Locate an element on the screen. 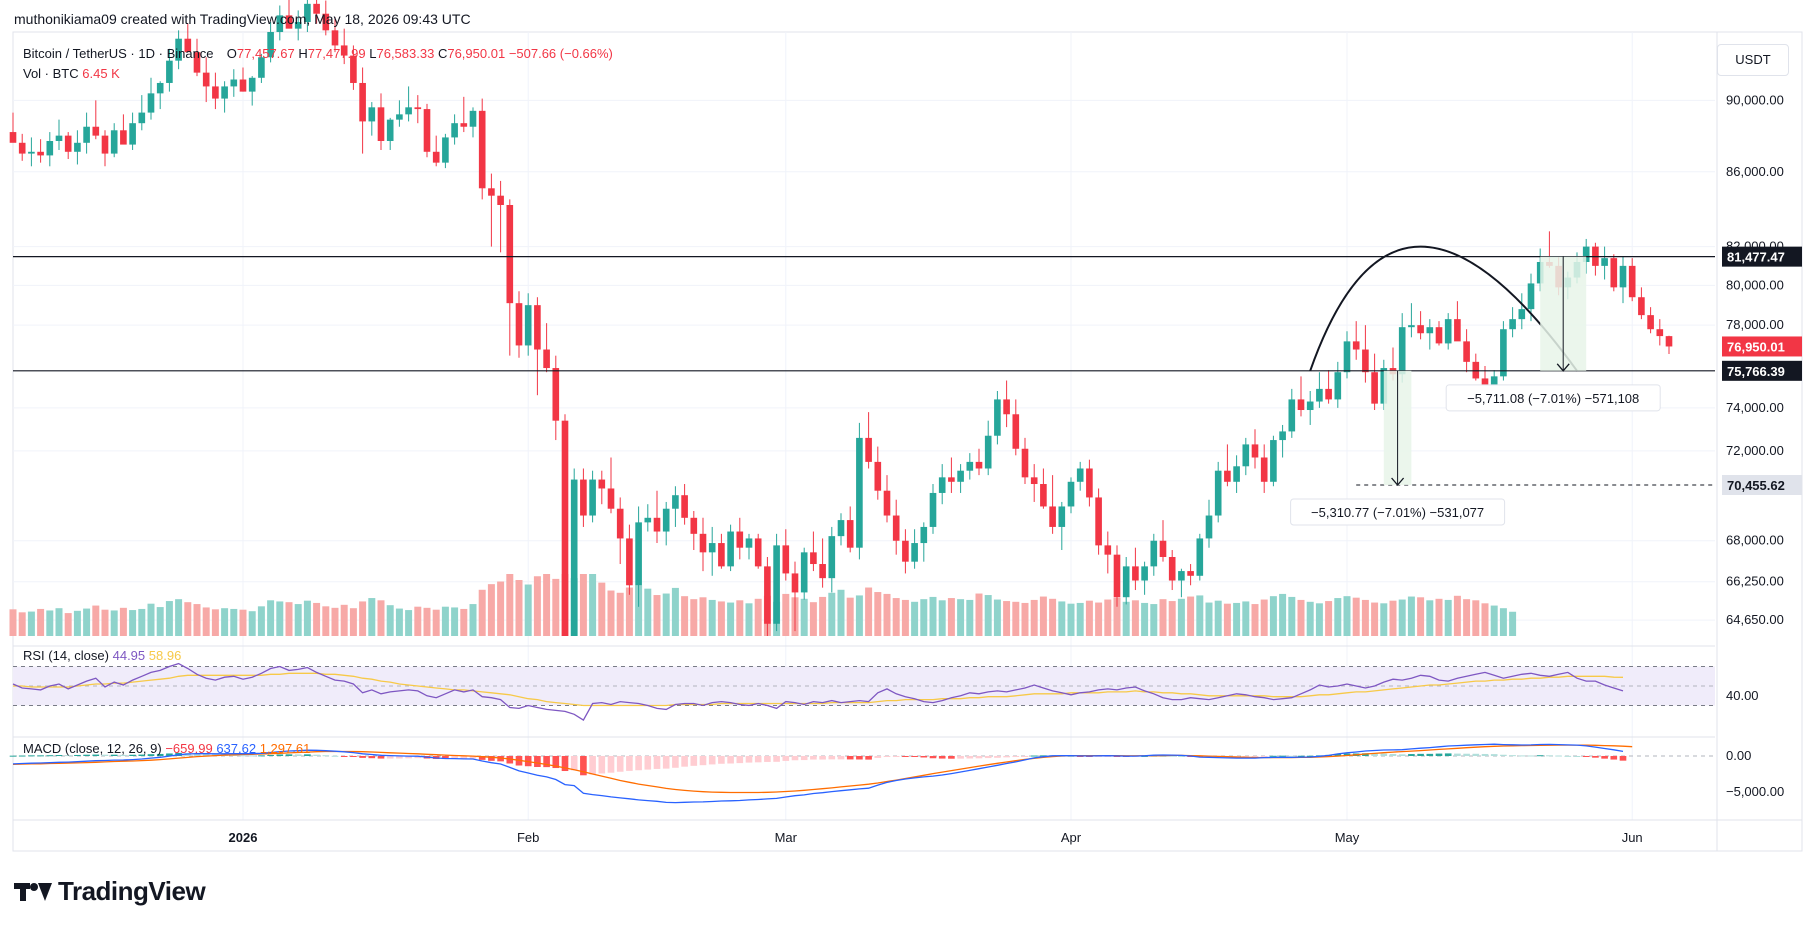 The height and width of the screenshot is (930, 1815). author-name: muthonikiama09 is located at coordinates (65, 19).